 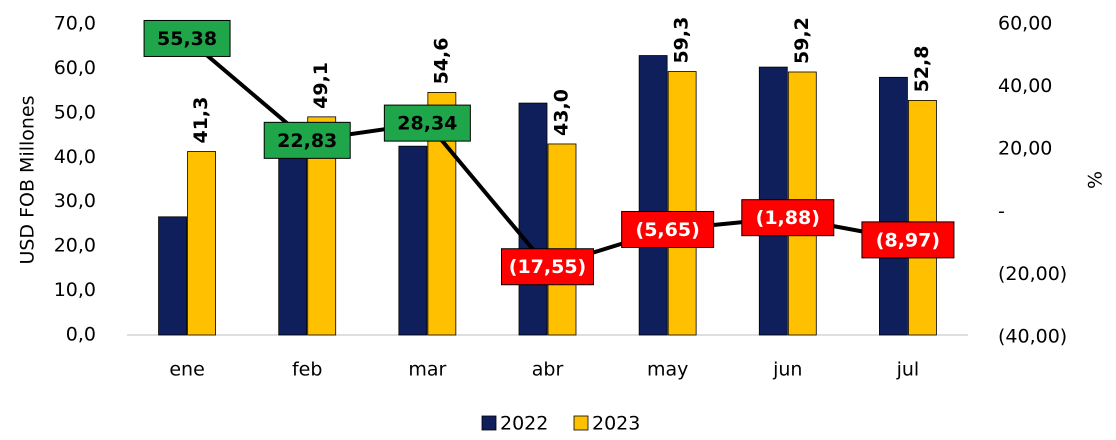 I want to click on line-value-box: 28,34, so click(x=427, y=123).